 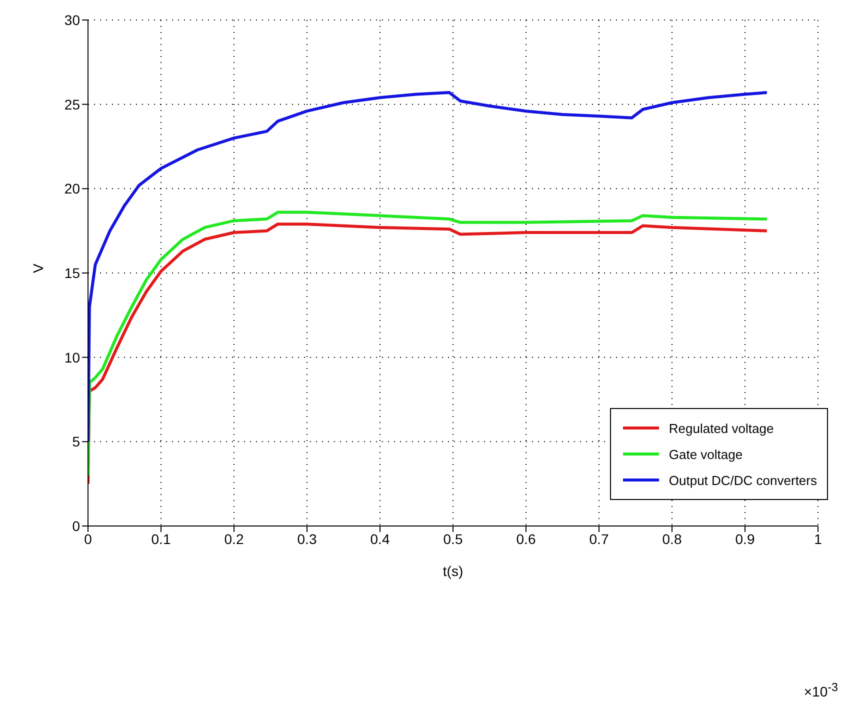 I want to click on x-tick-label: 0.4, so click(x=380, y=538).